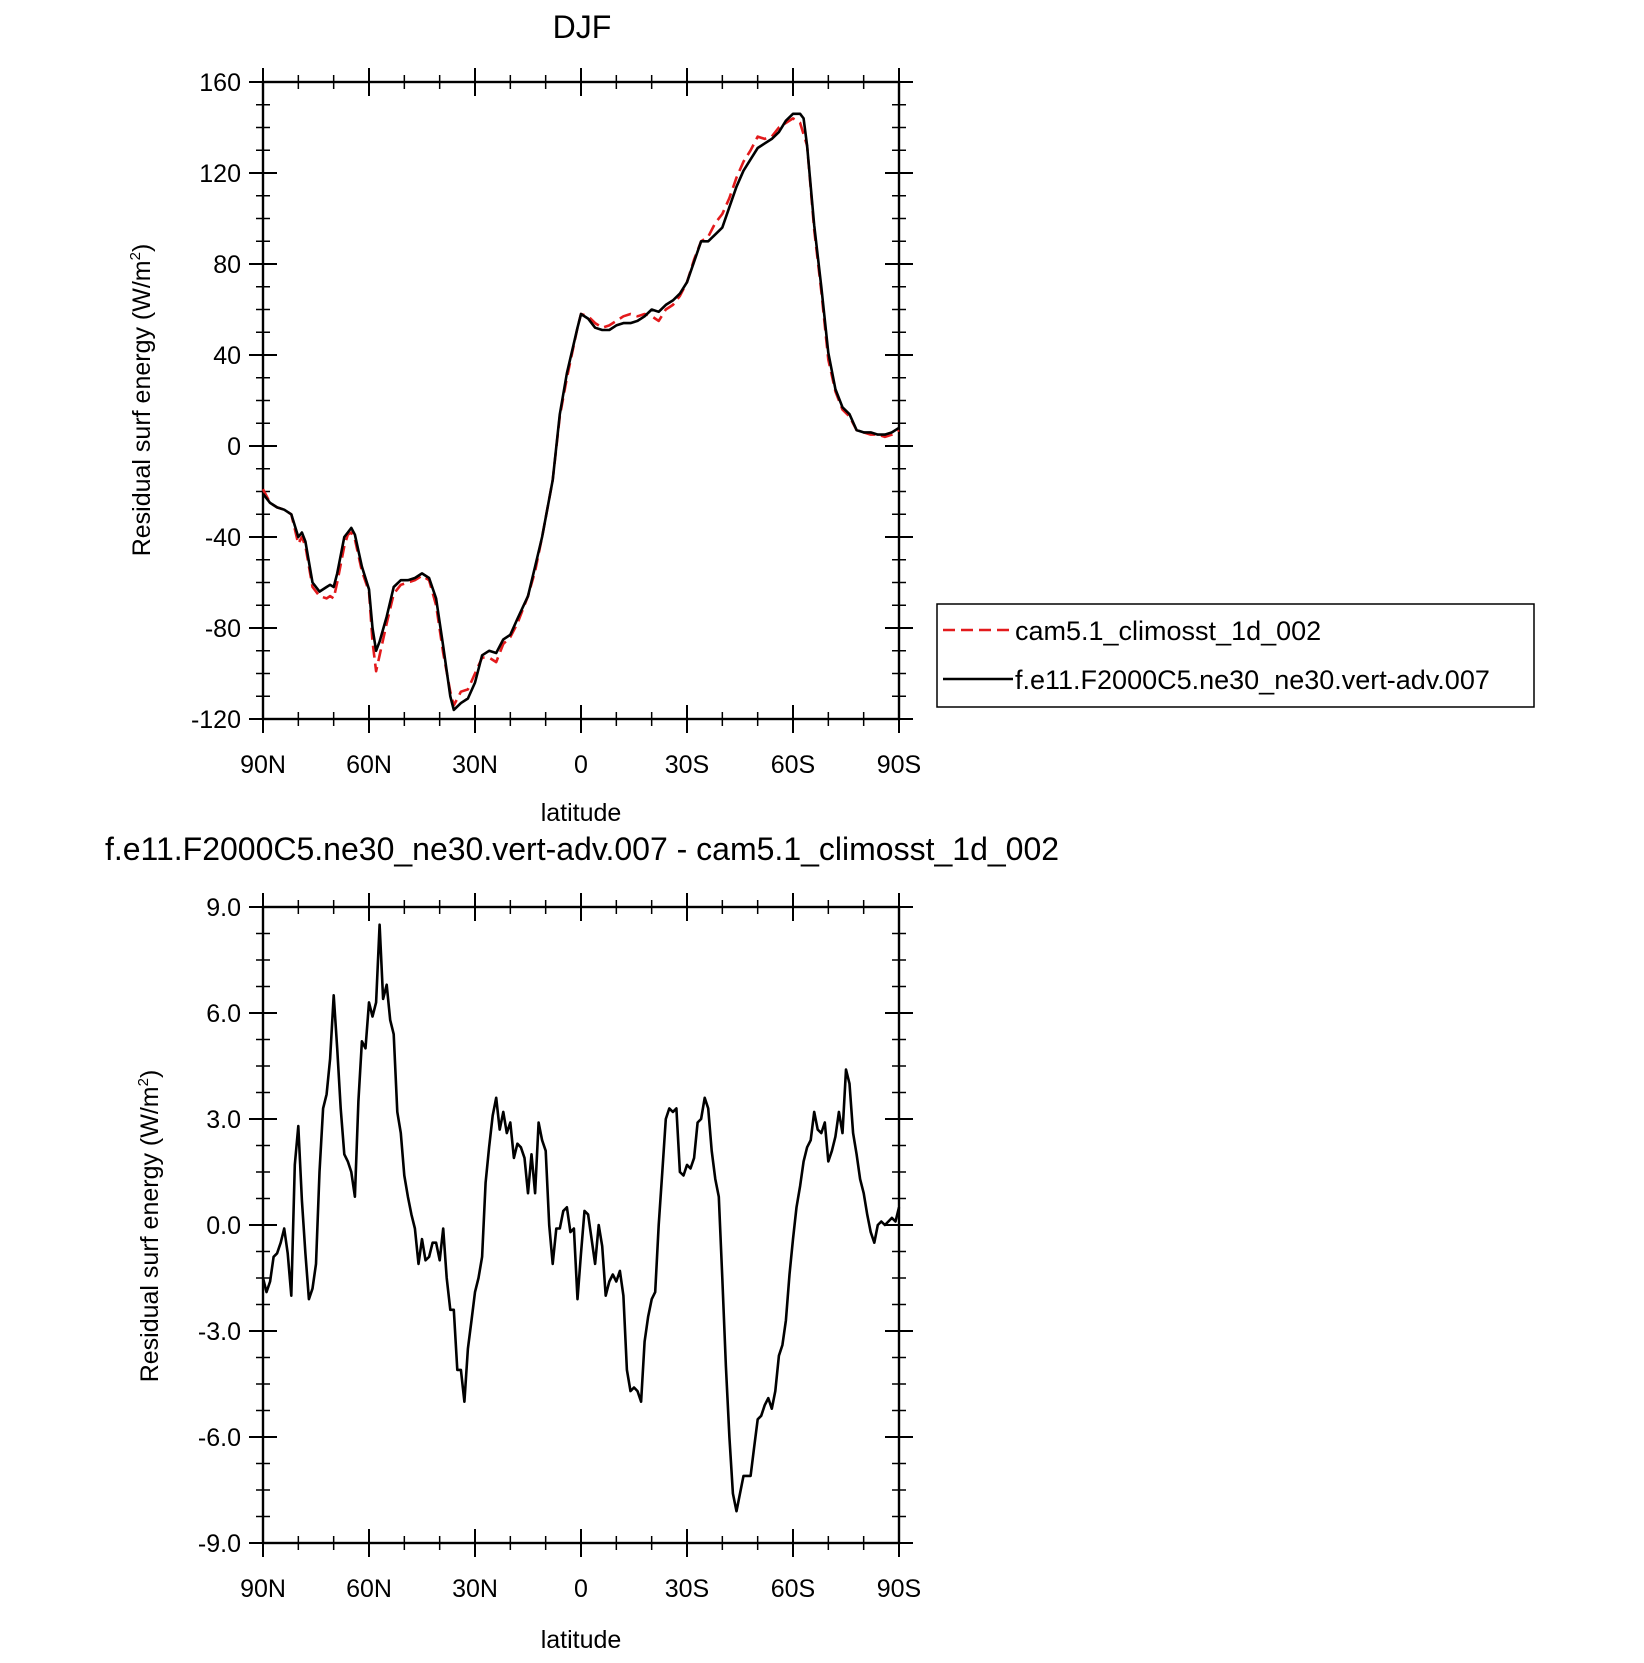 The image size is (1644, 1663). I want to click on top-y-tick-label: -120, so click(216, 720).